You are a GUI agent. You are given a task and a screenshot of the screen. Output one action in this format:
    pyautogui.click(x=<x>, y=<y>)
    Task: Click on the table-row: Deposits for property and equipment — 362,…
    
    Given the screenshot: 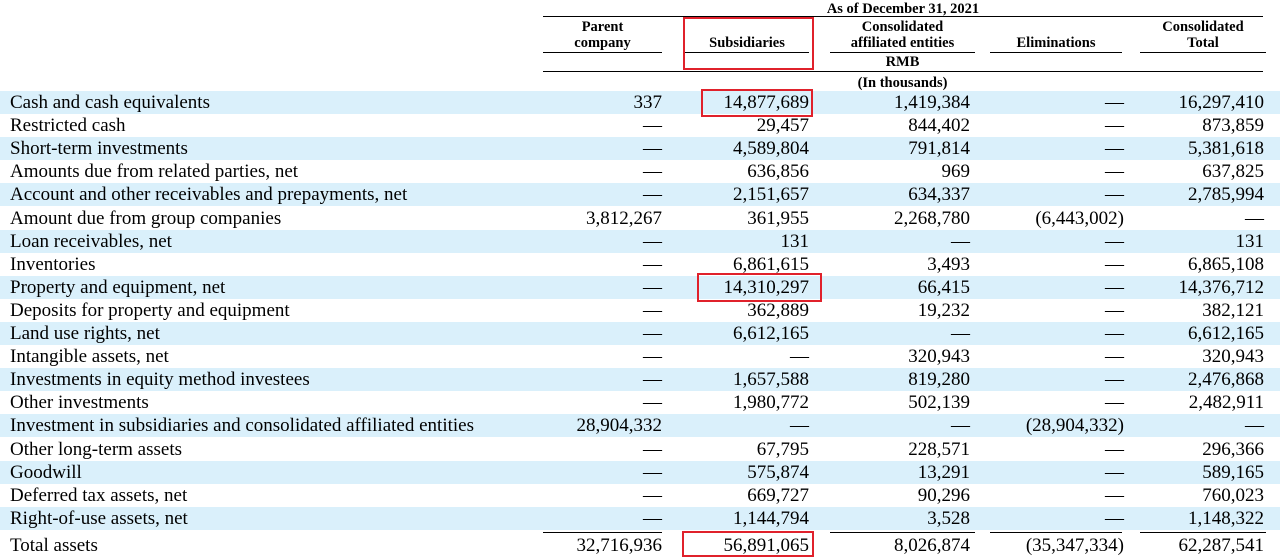 What is the action you would take?
    pyautogui.click(x=640, y=310)
    